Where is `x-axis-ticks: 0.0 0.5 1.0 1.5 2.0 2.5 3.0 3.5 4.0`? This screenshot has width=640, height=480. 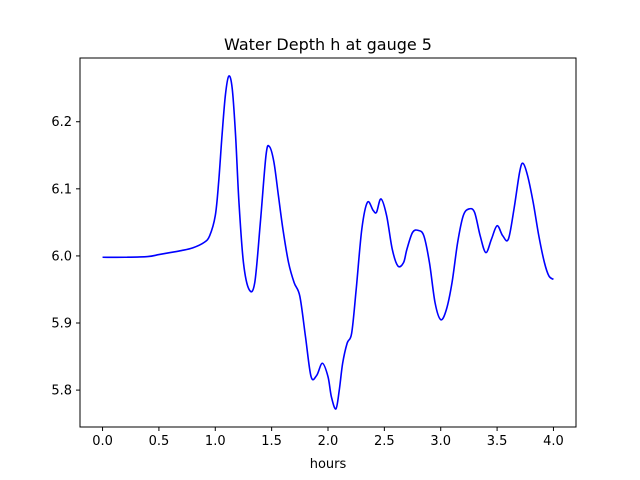 x-axis-ticks: 0.0 0.5 1.0 1.5 2.0 2.5 3.0 3.5 4.0 is located at coordinates (328, 438).